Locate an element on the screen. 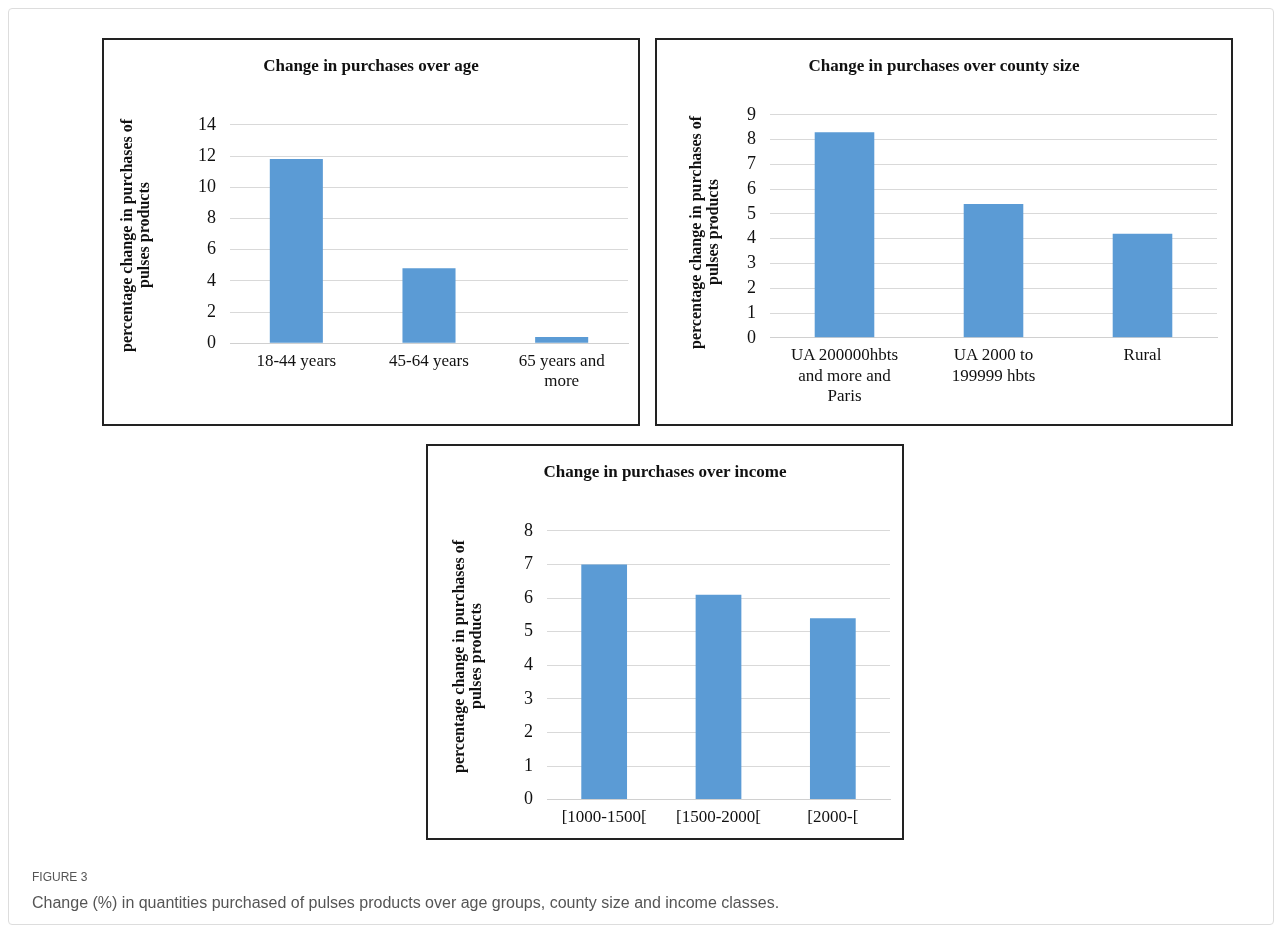  chart-title: Change in purchases over county size is located at coordinates (944, 66).